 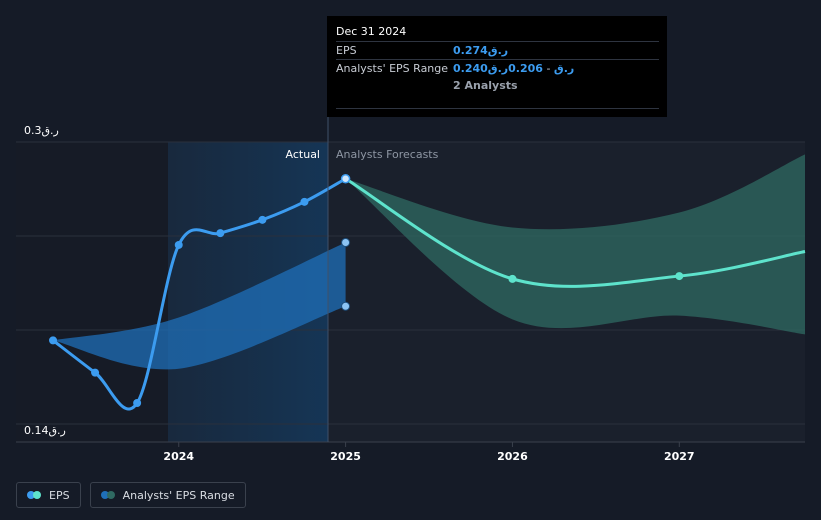 What do you see at coordinates (481, 50) in the screenshot?
I see `tooltip-eps-value: 0.274ر.ق` at bounding box center [481, 50].